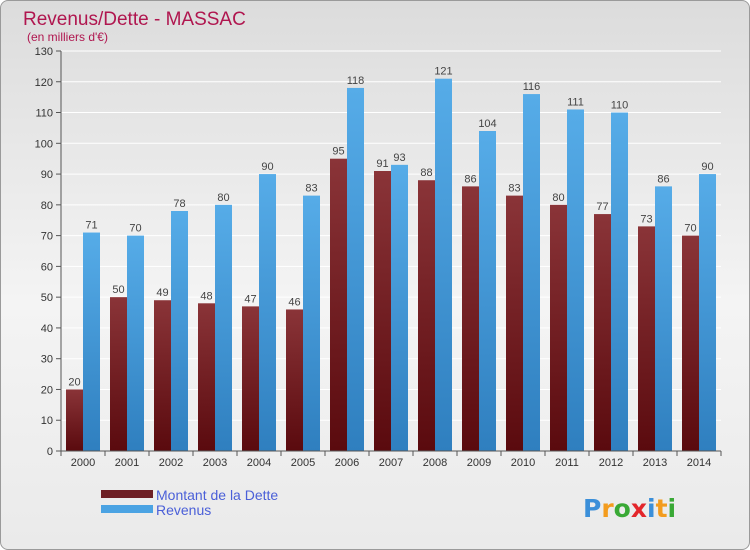 The width and height of the screenshot is (750, 550). Describe the element at coordinates (171, 463) in the screenshot. I see `x-tick-label: 2002` at that location.